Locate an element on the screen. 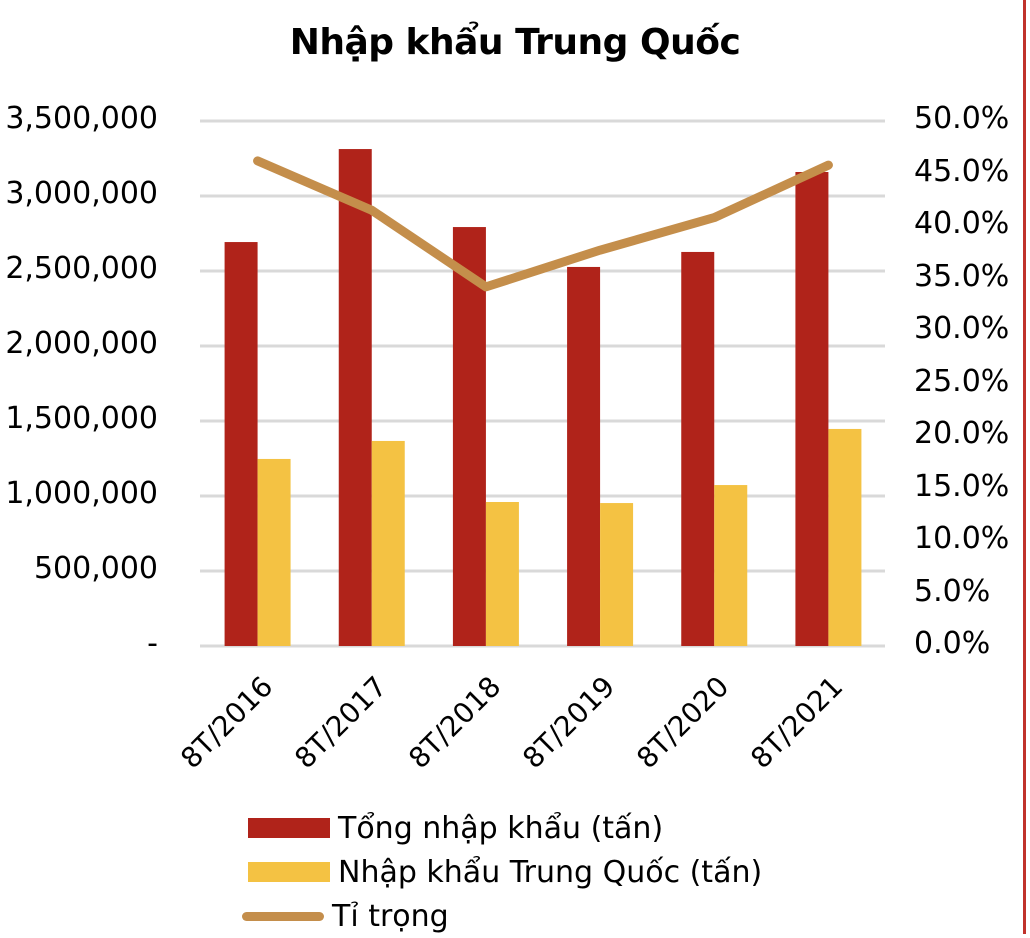  legend-item-china-import: Nhập khẩu Trung Quốc (tấn) is located at coordinates (505, 872).